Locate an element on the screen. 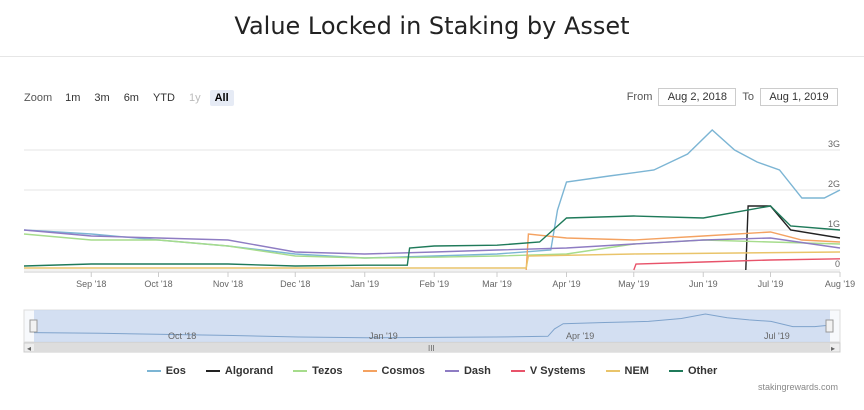  legend-item-other: Other is located at coordinates (693, 371).